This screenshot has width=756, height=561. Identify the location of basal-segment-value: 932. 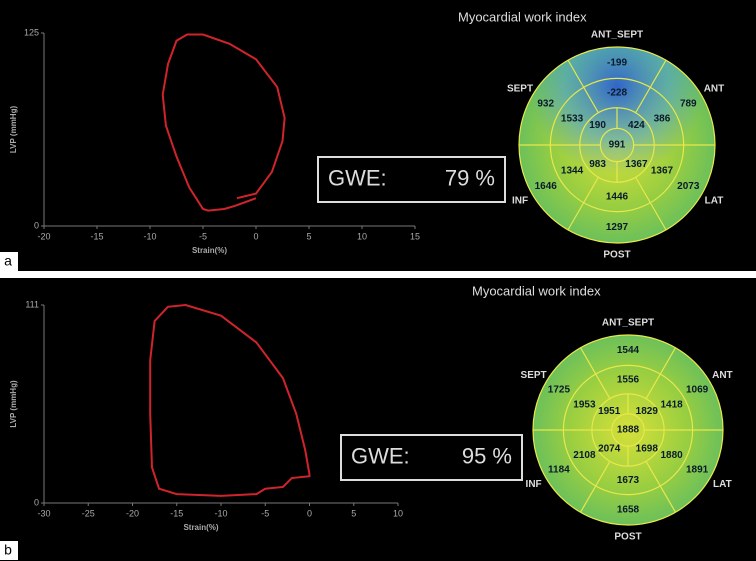
(545, 103).